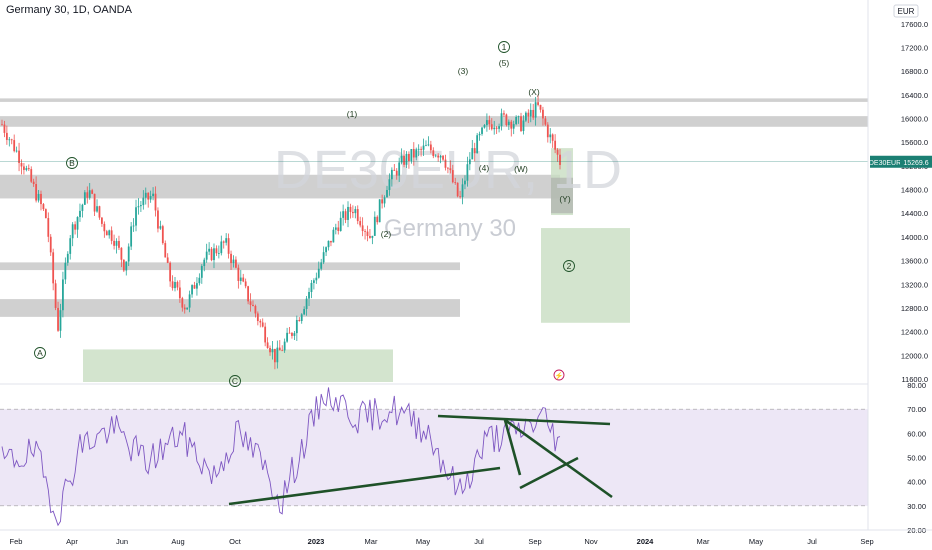 This screenshot has width=932, height=550. I want to click on rsi-tick-label: 80.00, so click(916, 385).